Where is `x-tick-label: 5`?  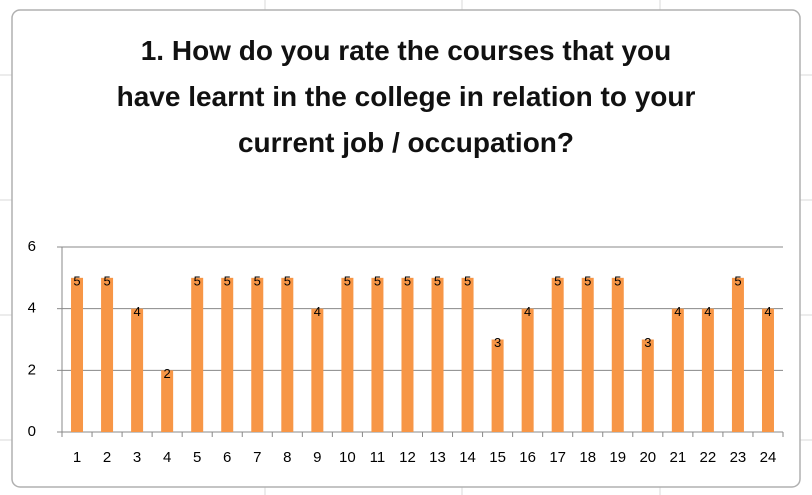
x-tick-label: 5 is located at coordinates (197, 457).